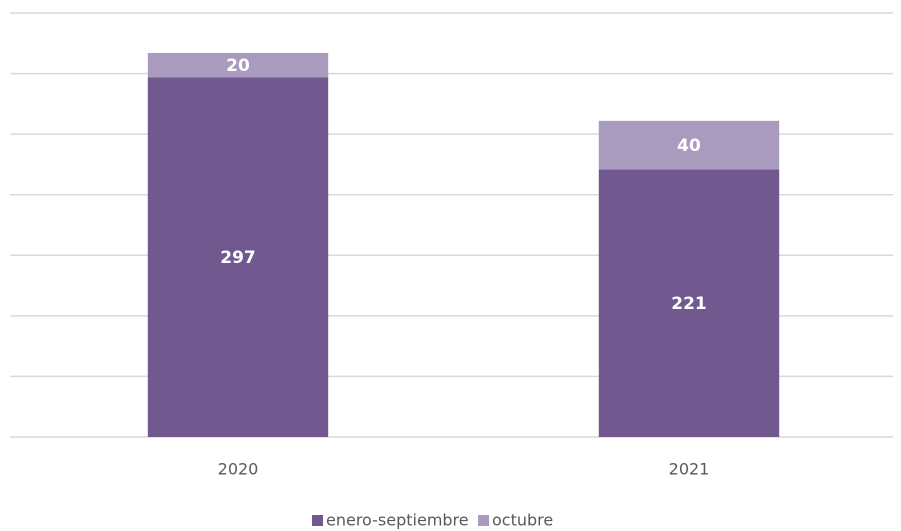 Image resolution: width=901 pixels, height=531 pixels. I want to click on legend-label: octubre, so click(522, 520).